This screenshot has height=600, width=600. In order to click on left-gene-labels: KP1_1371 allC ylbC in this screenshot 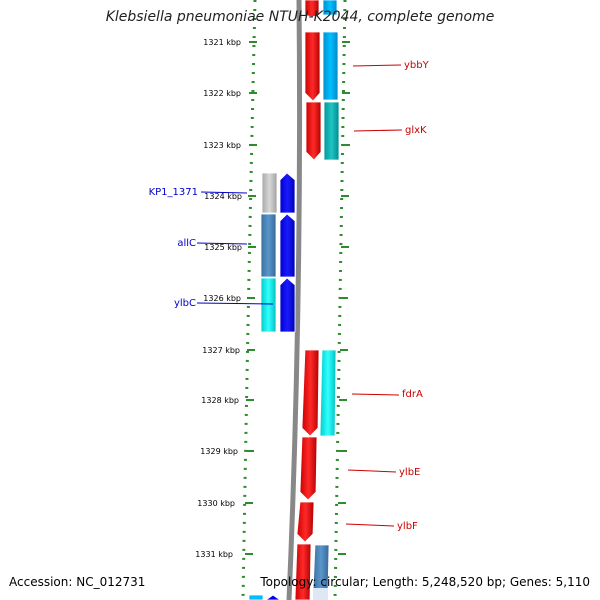, I will do `click(173, 248)`.